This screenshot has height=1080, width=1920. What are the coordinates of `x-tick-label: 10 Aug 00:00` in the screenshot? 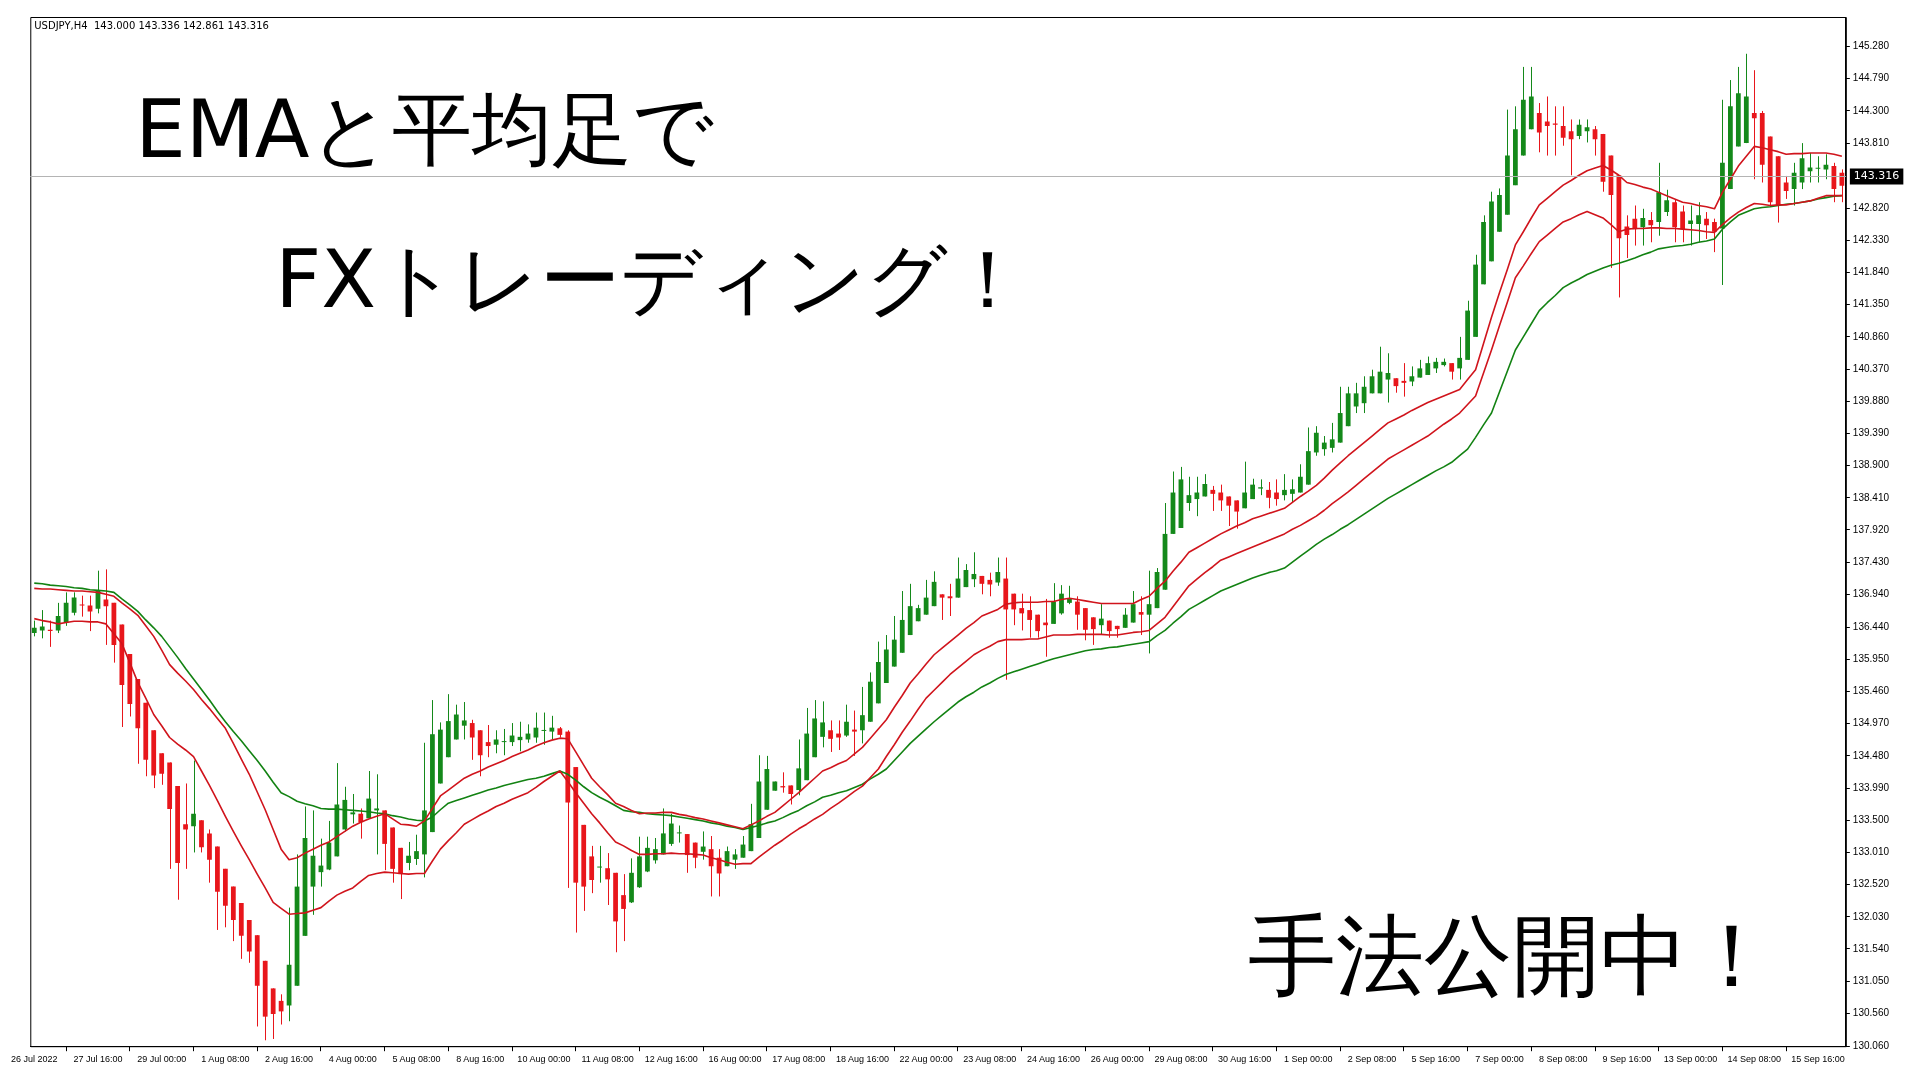 It's located at (544, 1059).